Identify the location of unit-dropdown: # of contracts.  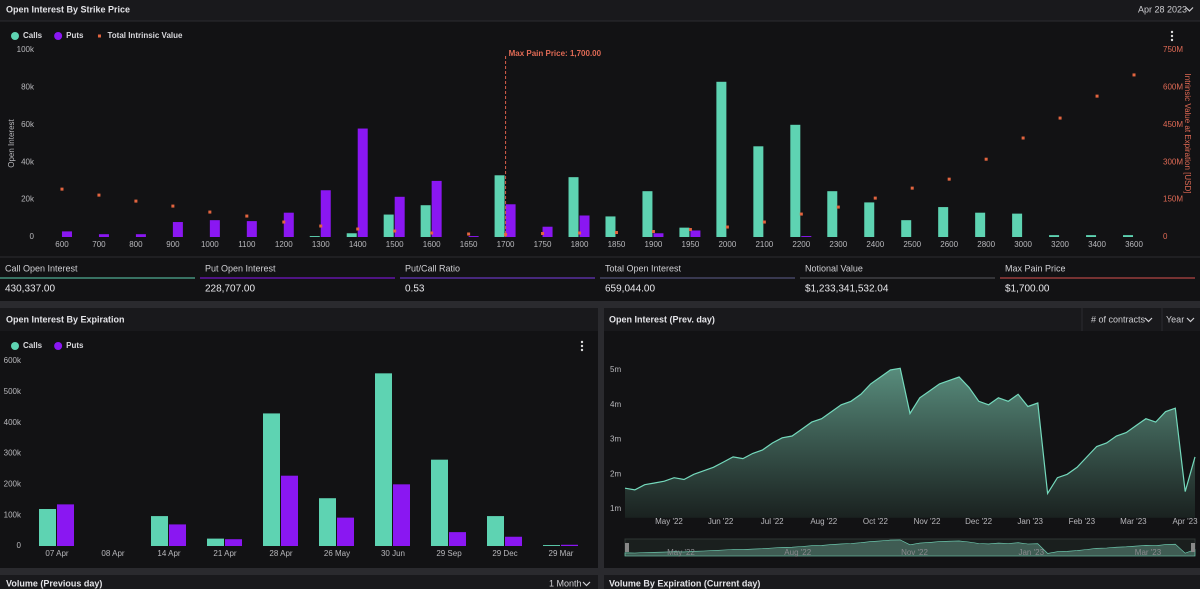
(1118, 319).